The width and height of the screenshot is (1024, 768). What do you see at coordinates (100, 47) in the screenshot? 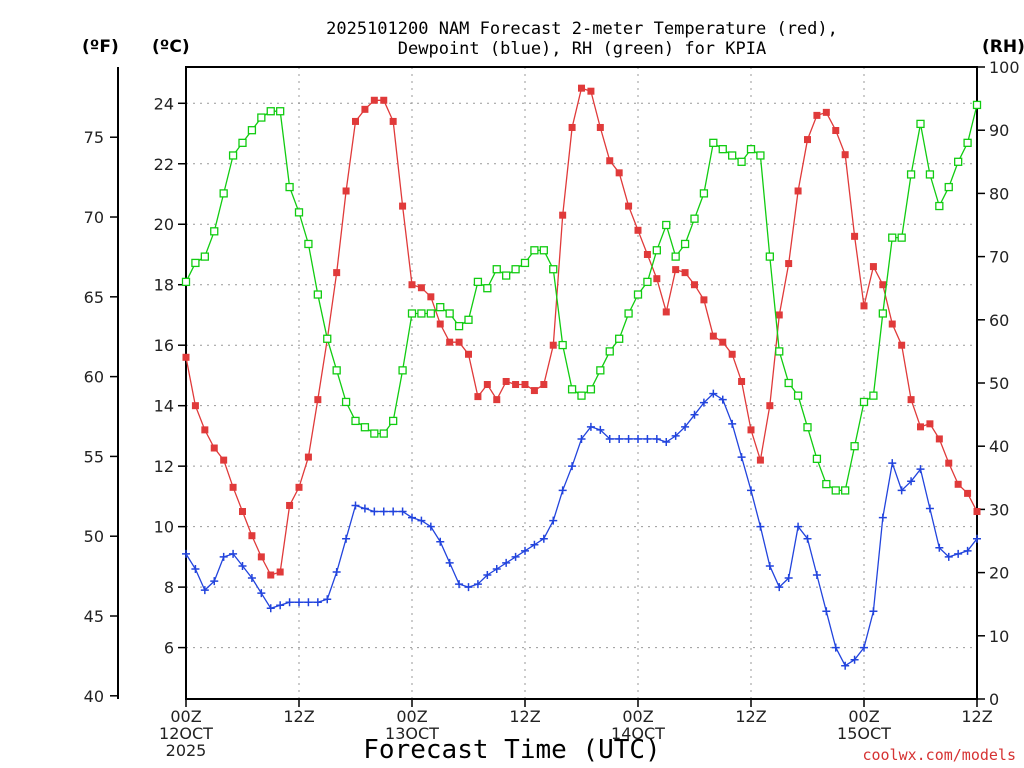
I see `fahrenheit-unit-label: (ºF)` at bounding box center [100, 47].